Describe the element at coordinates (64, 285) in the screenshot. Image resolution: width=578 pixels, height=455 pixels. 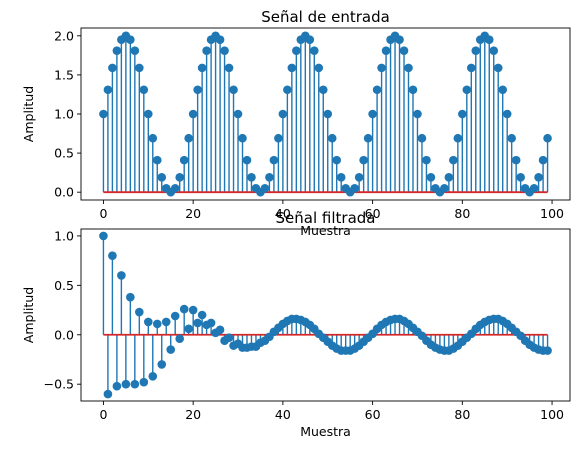
I see `filtered-signal-y-tick-label: 0.5` at that location.